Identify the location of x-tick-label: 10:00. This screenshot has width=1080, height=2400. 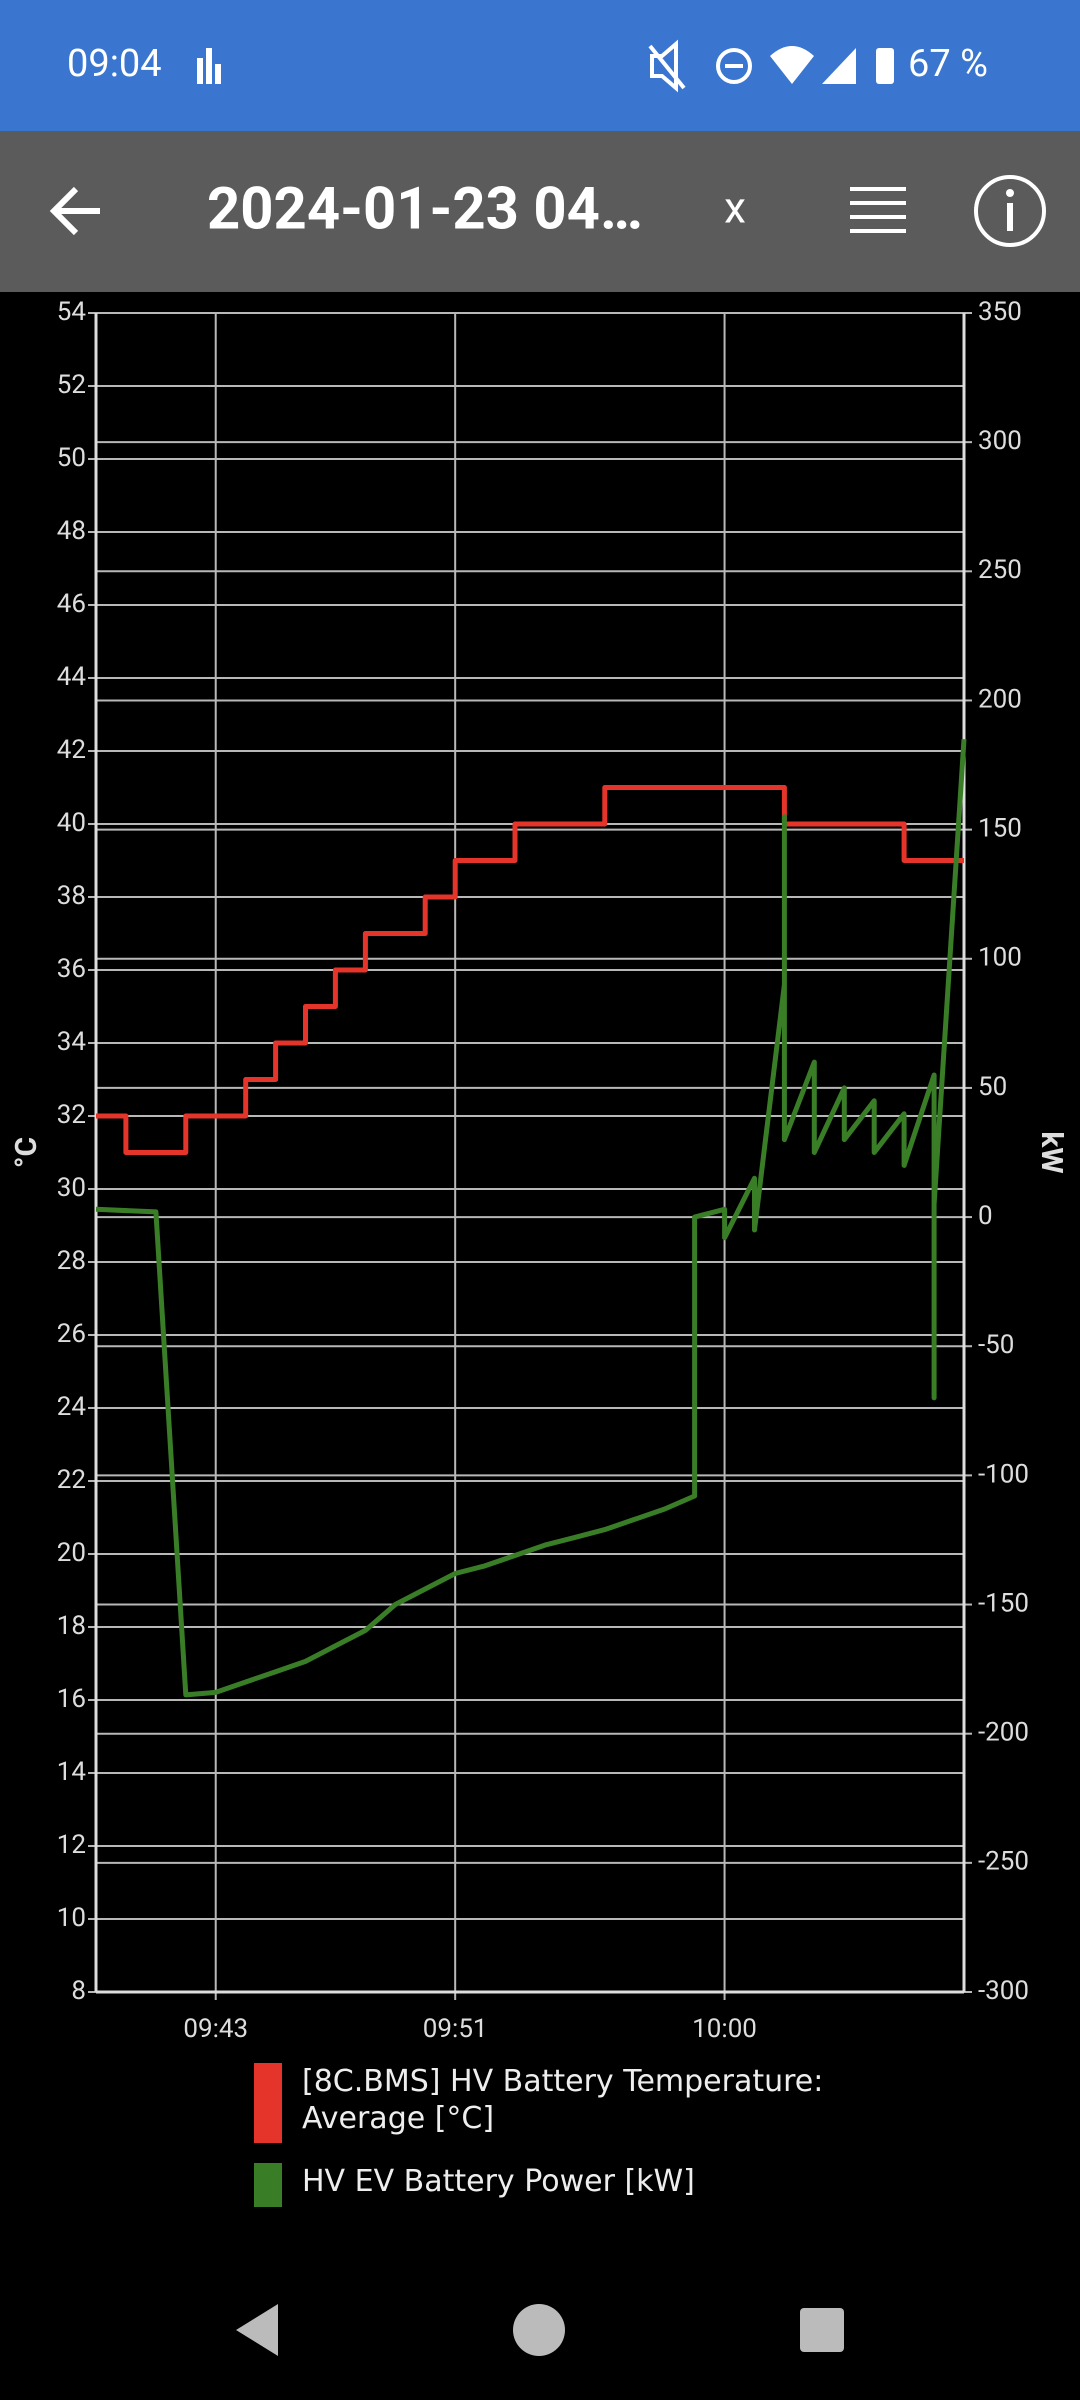
(724, 2029).